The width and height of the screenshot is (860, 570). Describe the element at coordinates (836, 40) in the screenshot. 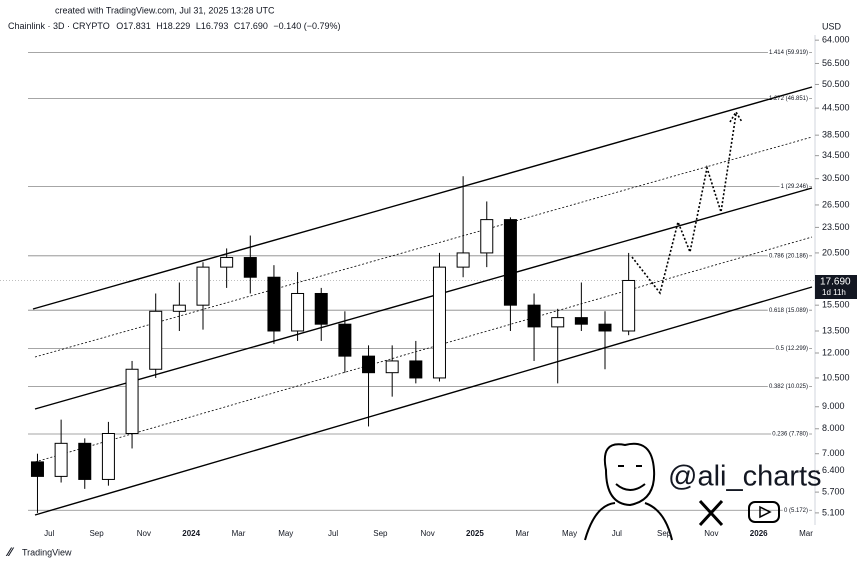

I see `y-tick-label: 64.000` at that location.